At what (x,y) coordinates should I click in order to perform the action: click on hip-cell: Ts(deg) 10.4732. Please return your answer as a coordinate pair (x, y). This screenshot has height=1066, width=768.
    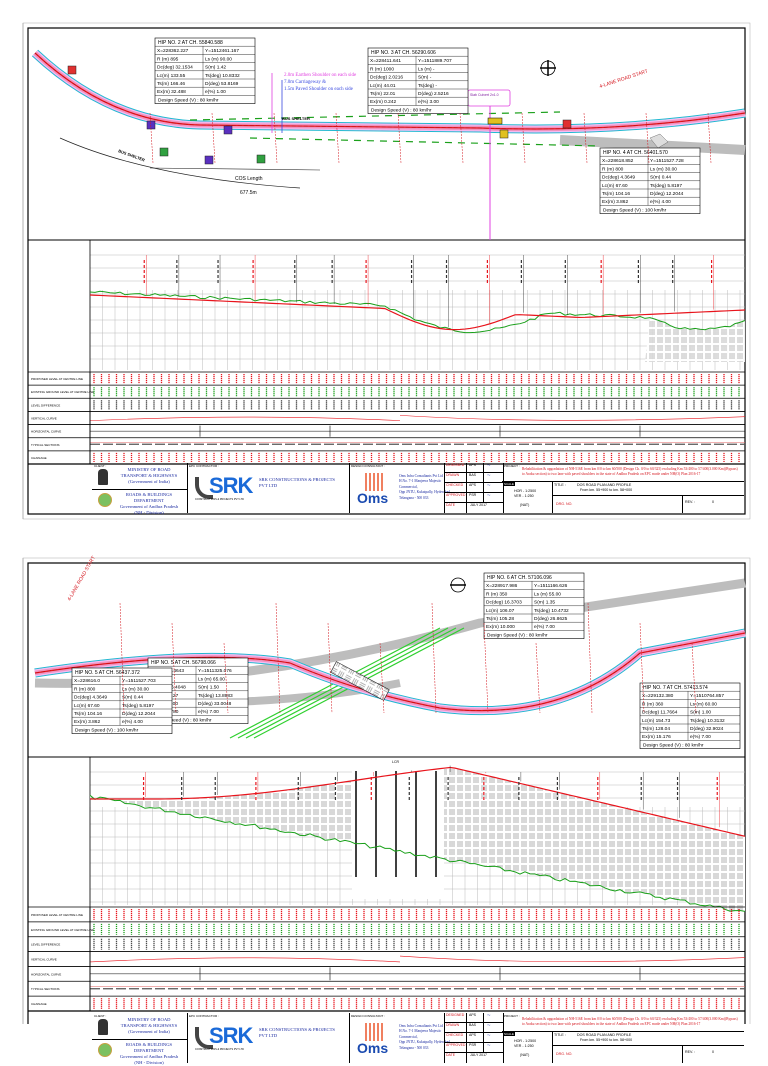
    Looking at the image, I should click on (551, 611).